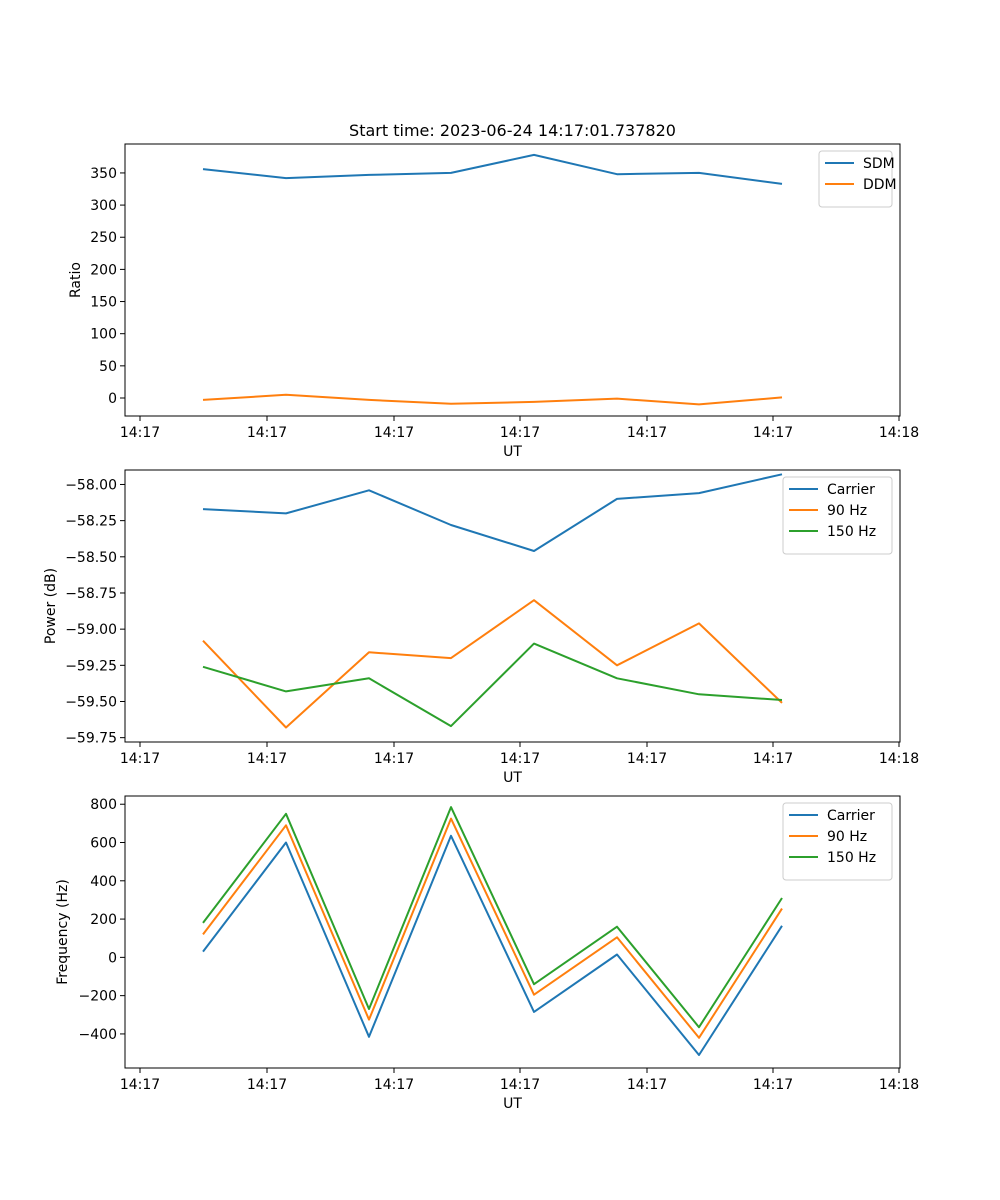 The image size is (1000, 1200). What do you see at coordinates (76, 280) in the screenshot?
I see `y-axis-label: Ratio` at bounding box center [76, 280].